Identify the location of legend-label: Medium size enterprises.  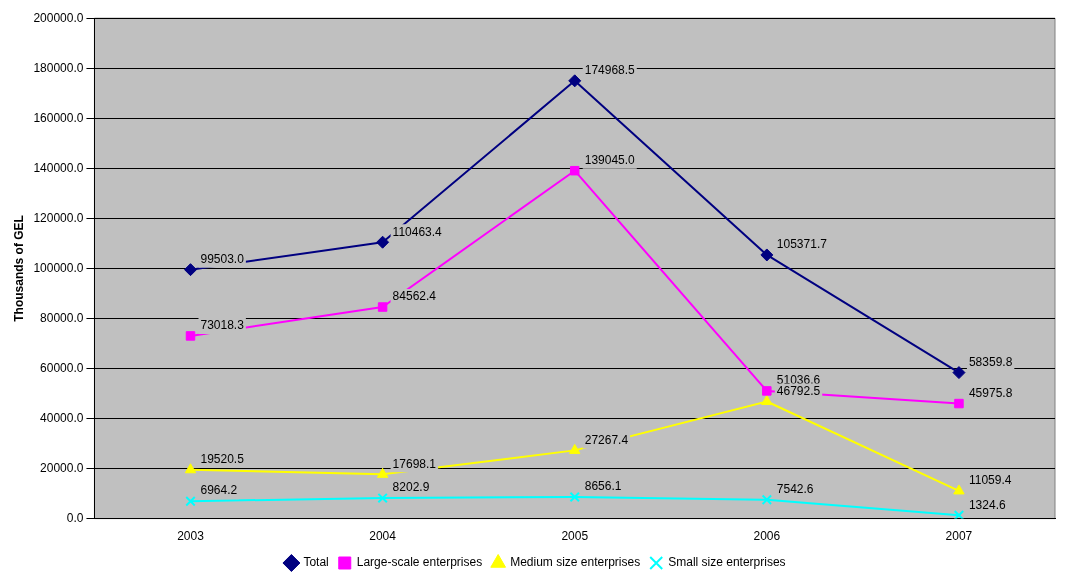
(575, 562).